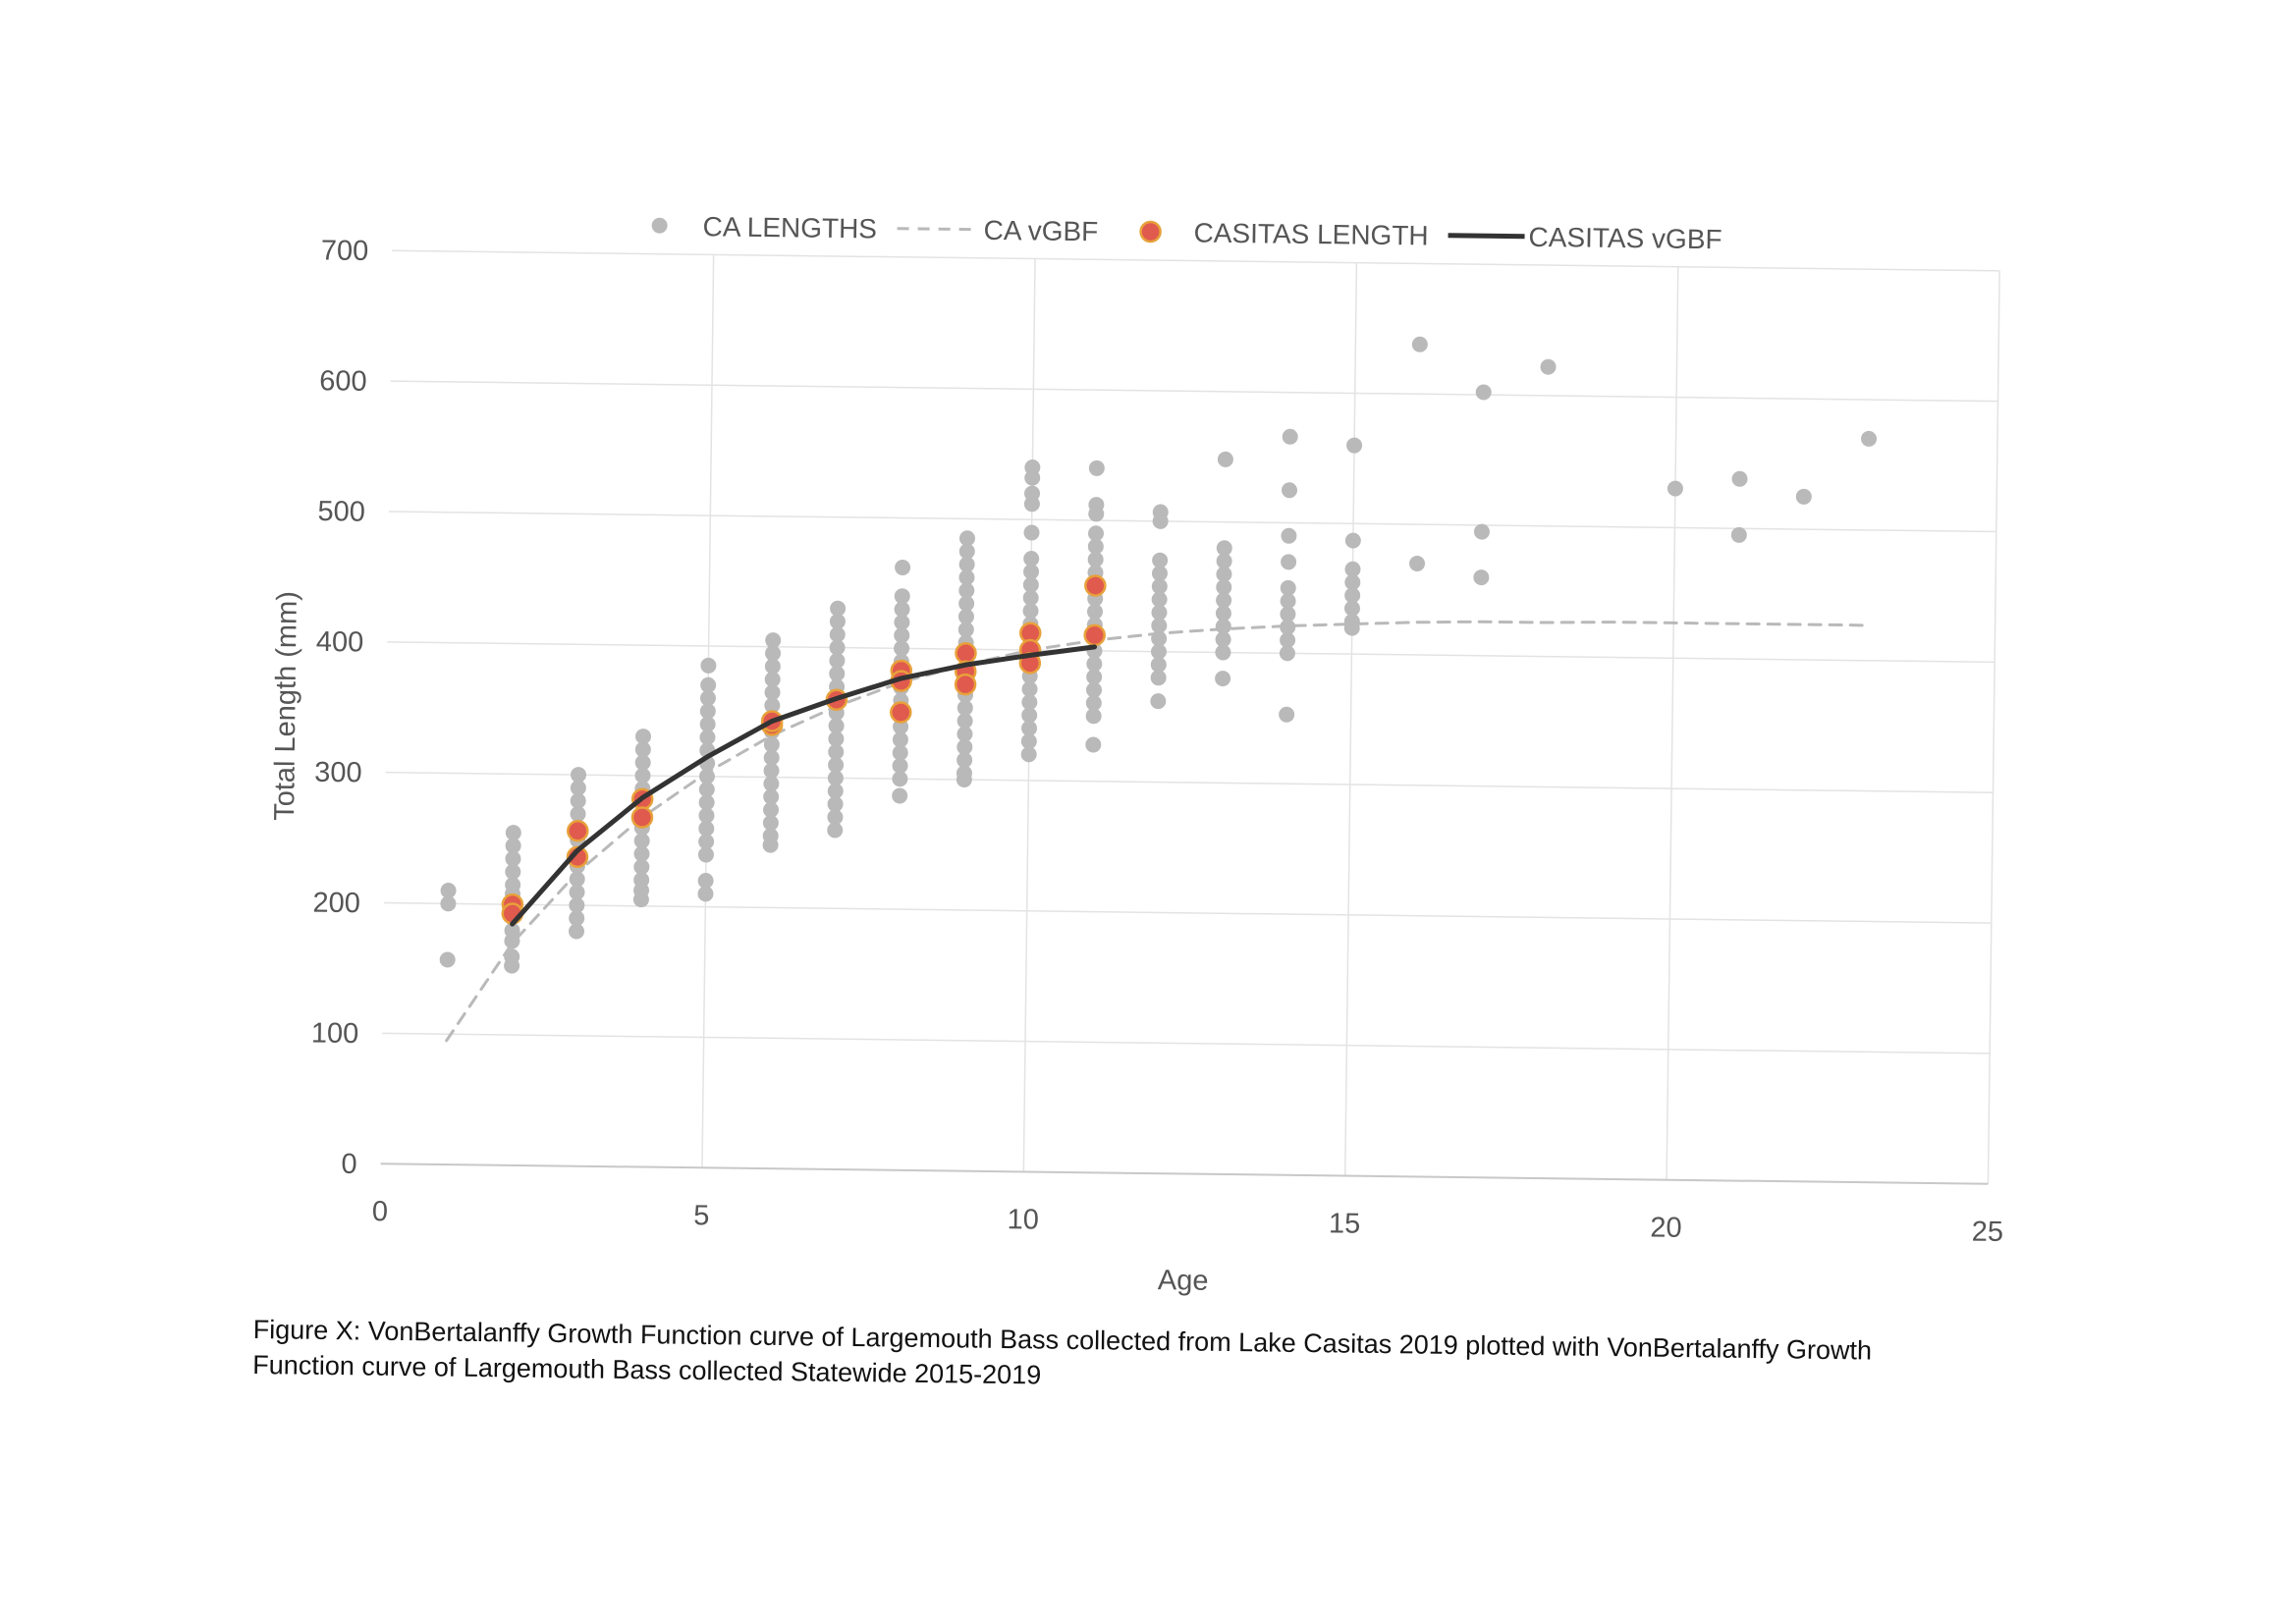  Describe the element at coordinates (1150, 231) in the screenshot. I see `legend-swatch` at that location.